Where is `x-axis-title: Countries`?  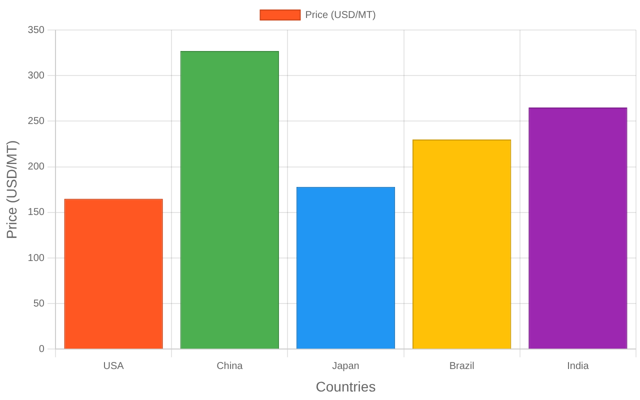
x-axis-title: Countries is located at coordinates (346, 386).